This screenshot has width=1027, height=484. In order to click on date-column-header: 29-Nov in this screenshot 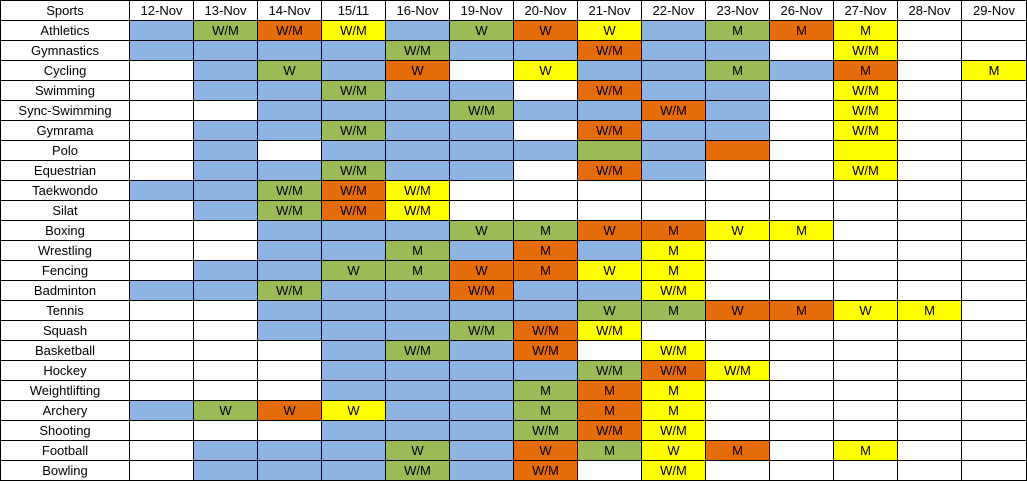, I will do `click(994, 11)`.